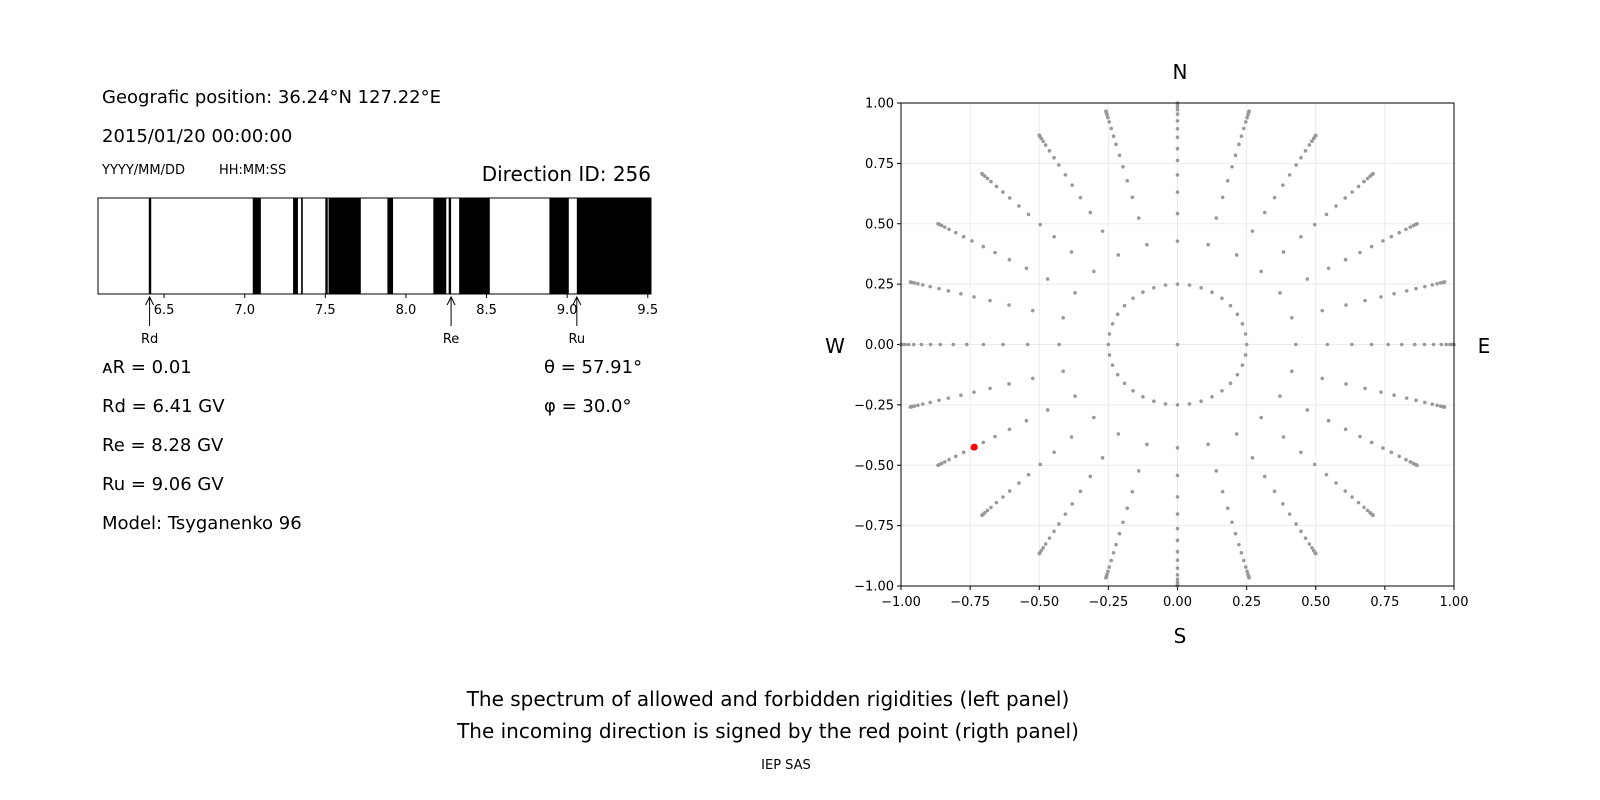  I want to click on re-value: Re = 8.28 GV, so click(163, 445).